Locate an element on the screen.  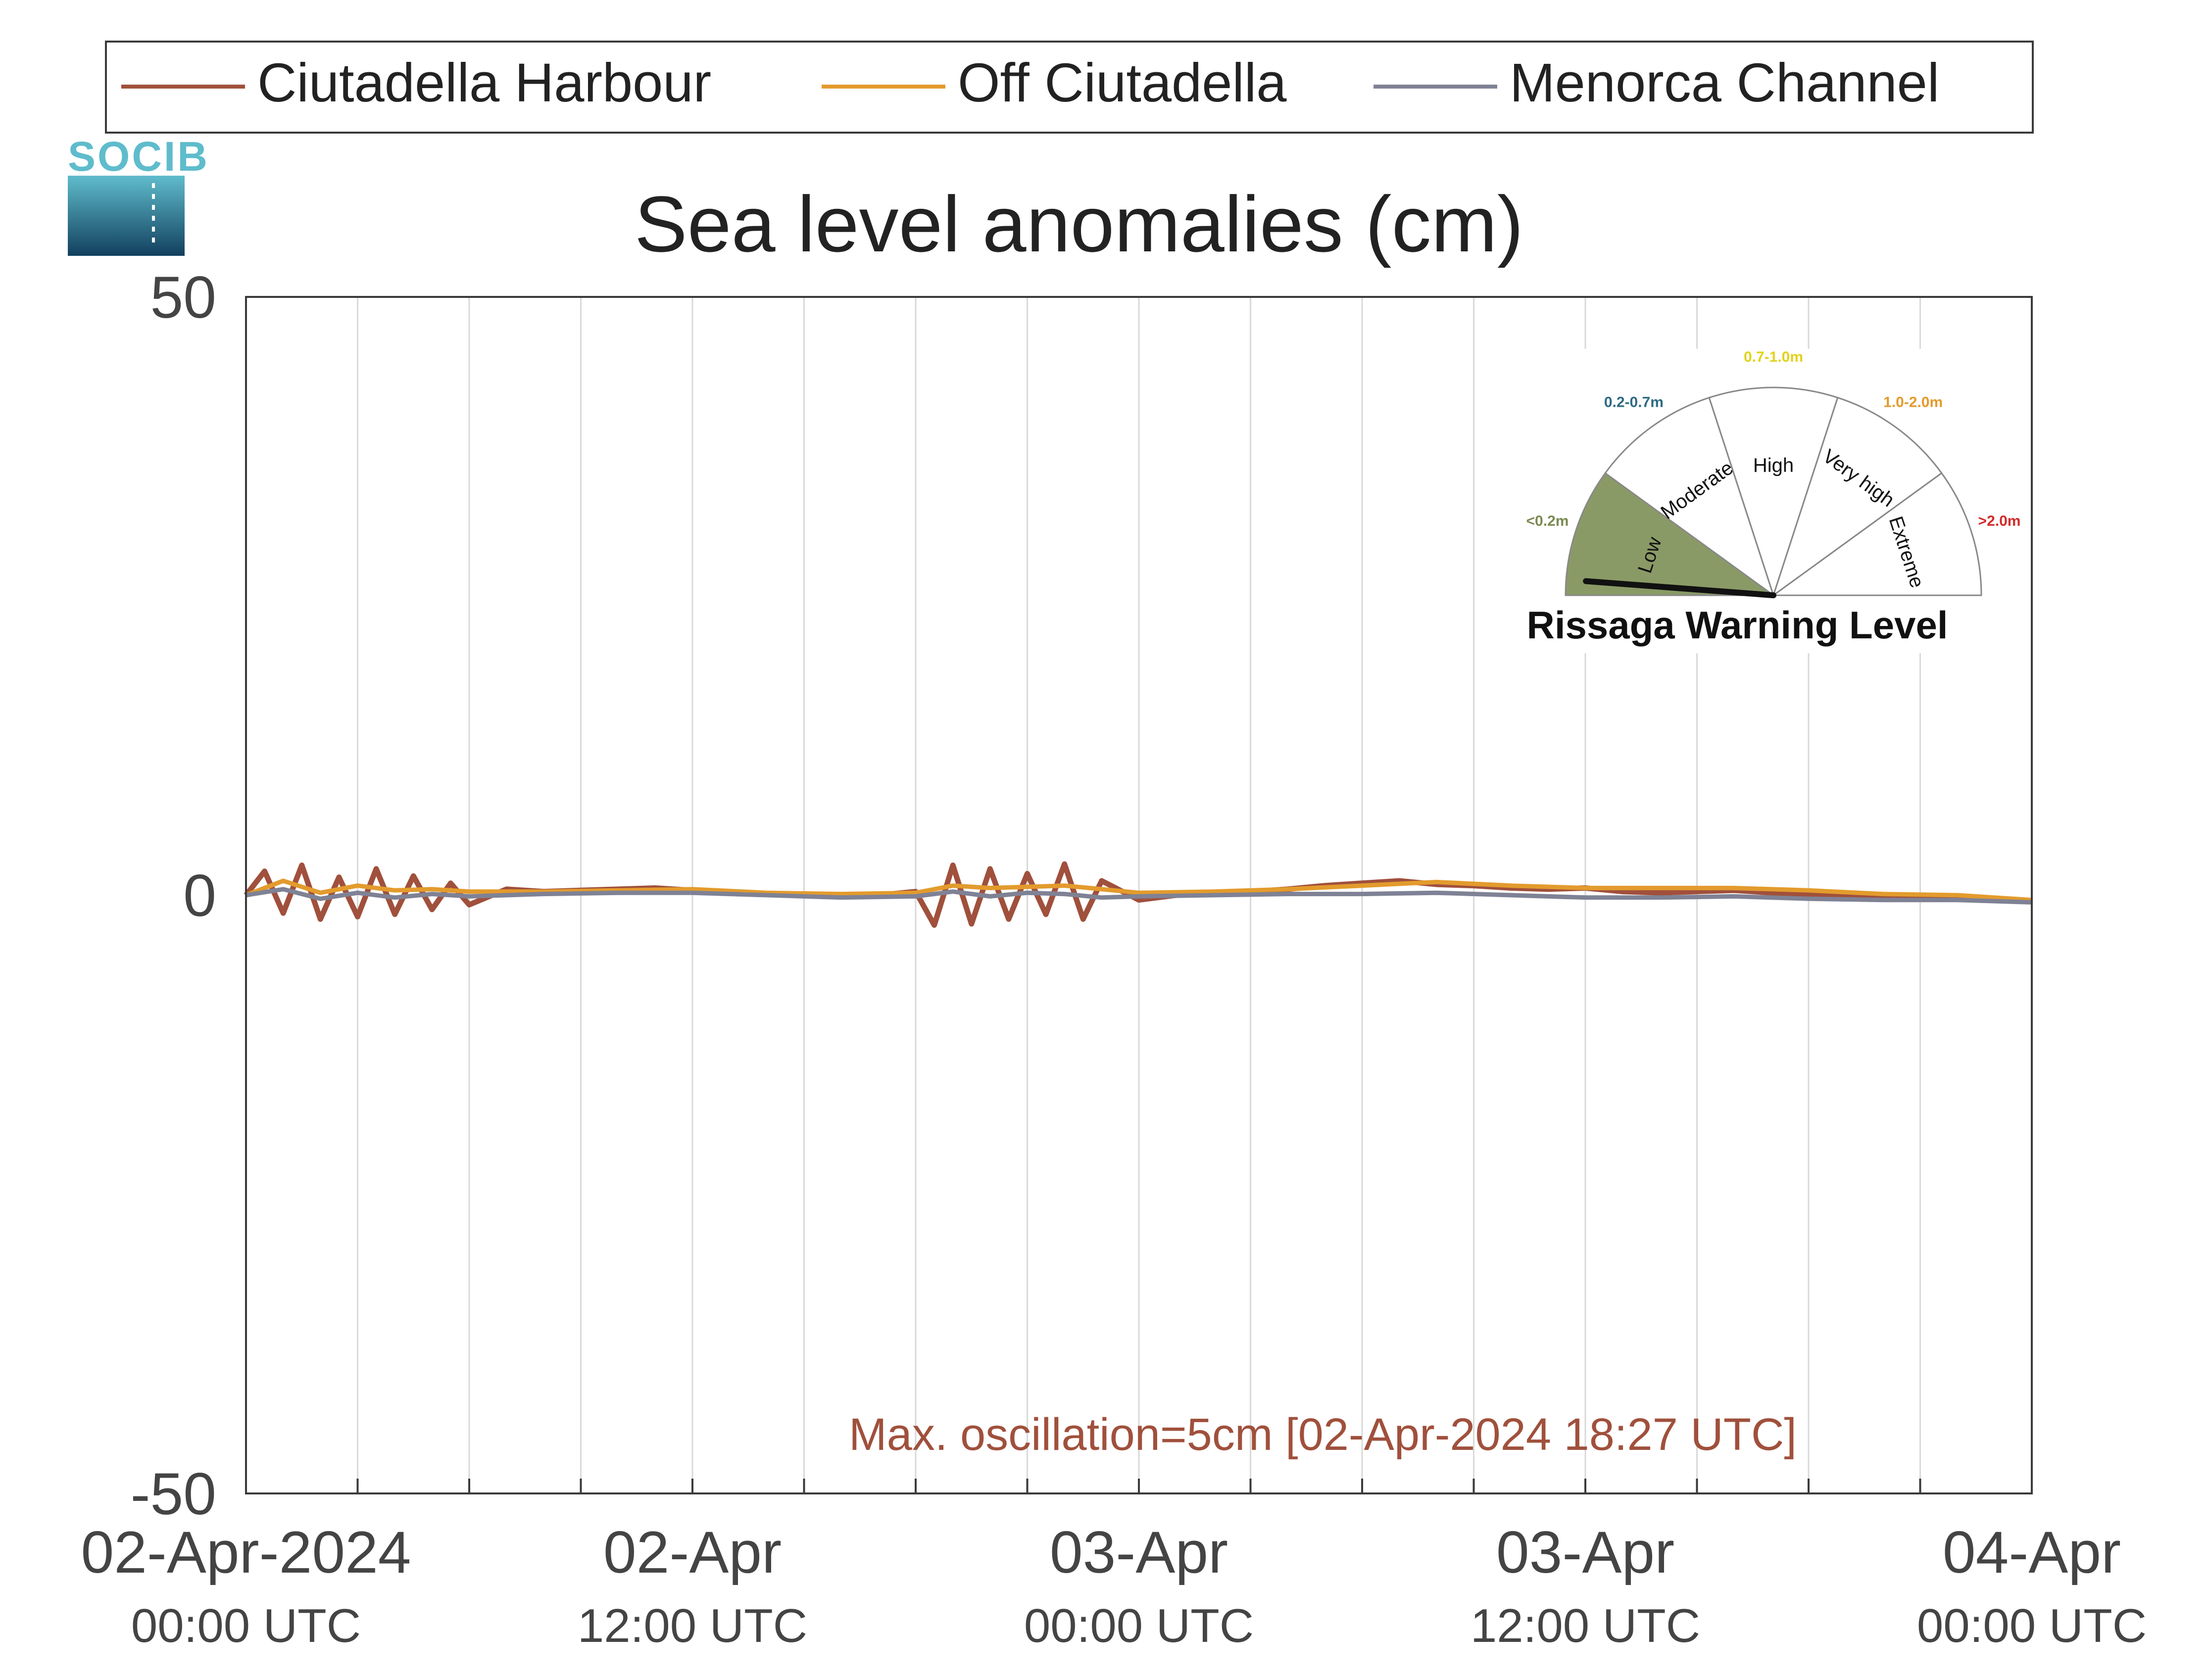
socib-logo-block is located at coordinates (127, 216).